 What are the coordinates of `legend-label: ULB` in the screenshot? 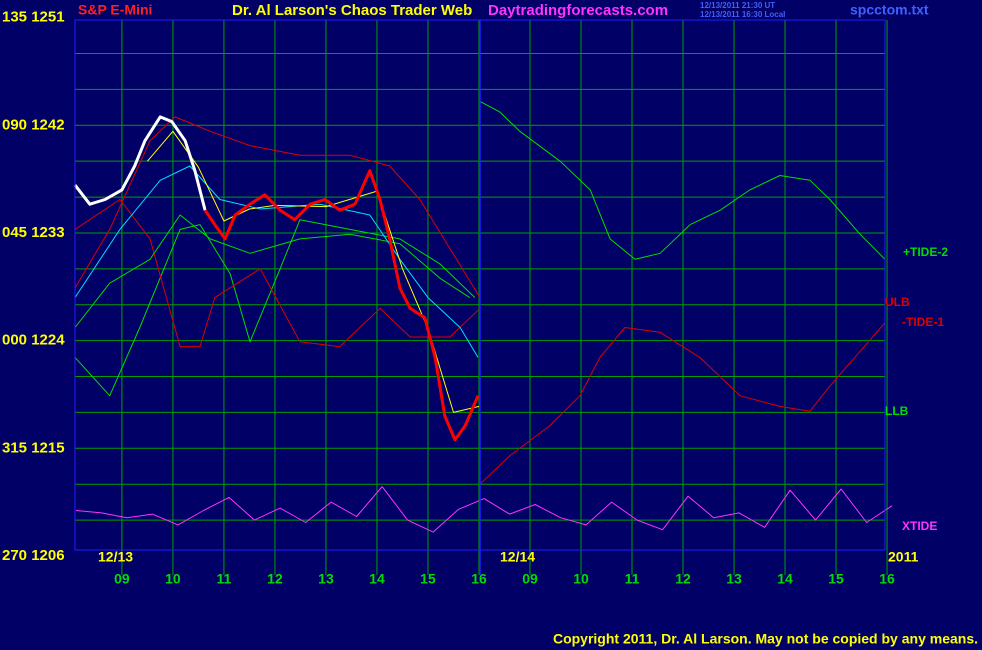 It's located at (897, 302).